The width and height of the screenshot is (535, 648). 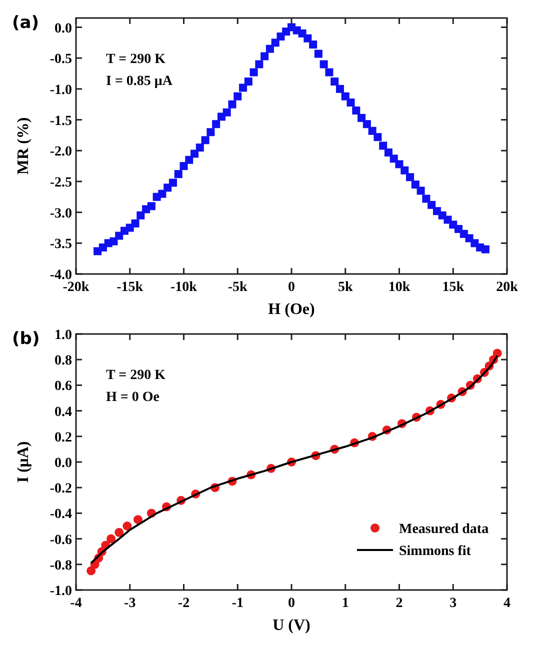 I want to click on y-tick-label: -1.5, so click(x=61, y=121).